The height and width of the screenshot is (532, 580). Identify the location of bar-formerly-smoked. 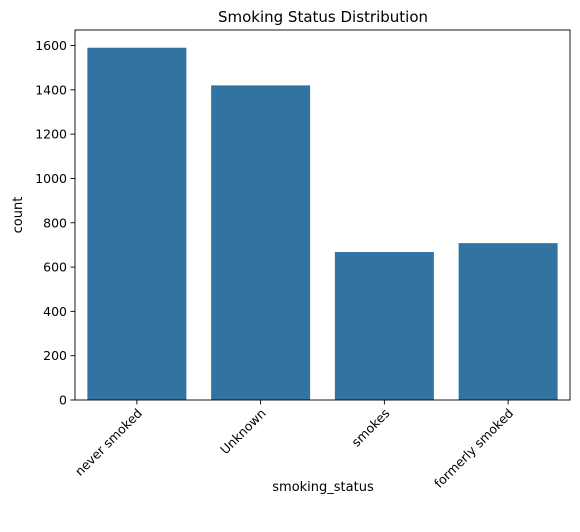
(508, 321).